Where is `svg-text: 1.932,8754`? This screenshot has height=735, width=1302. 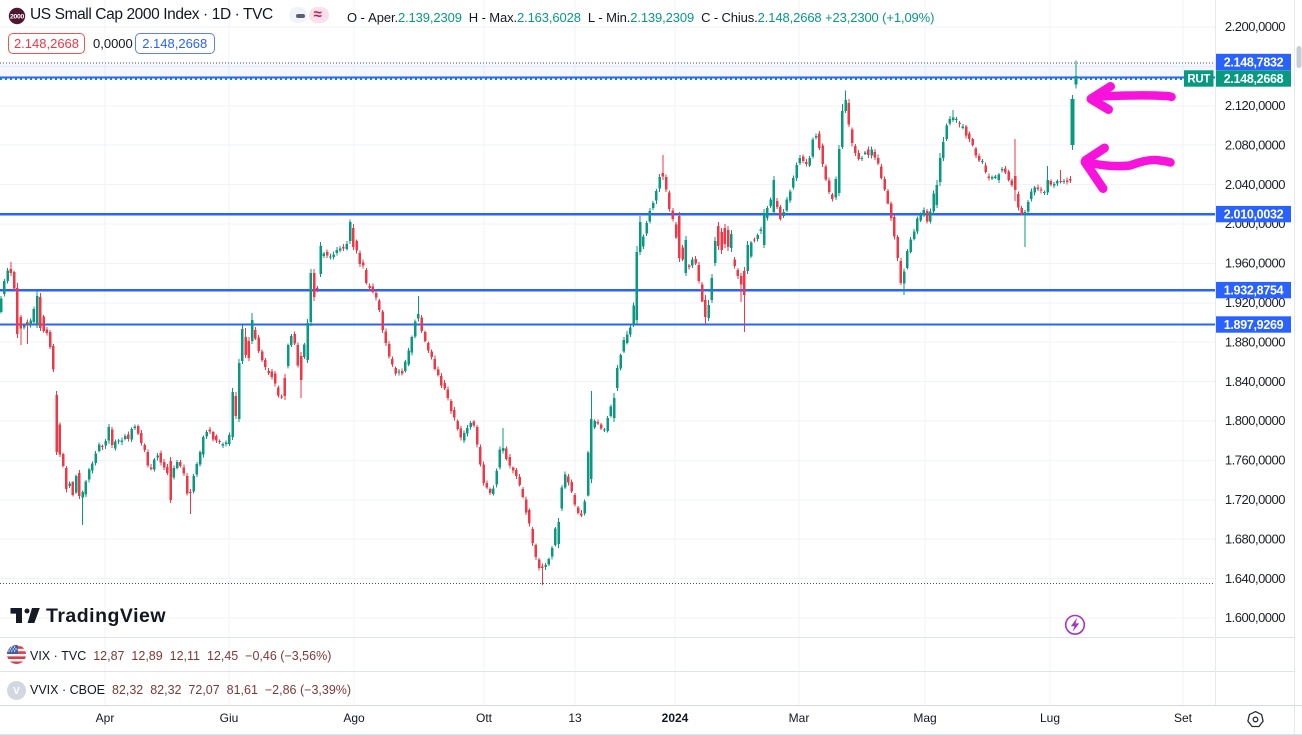 svg-text: 1.932,8754 is located at coordinates (1254, 290).